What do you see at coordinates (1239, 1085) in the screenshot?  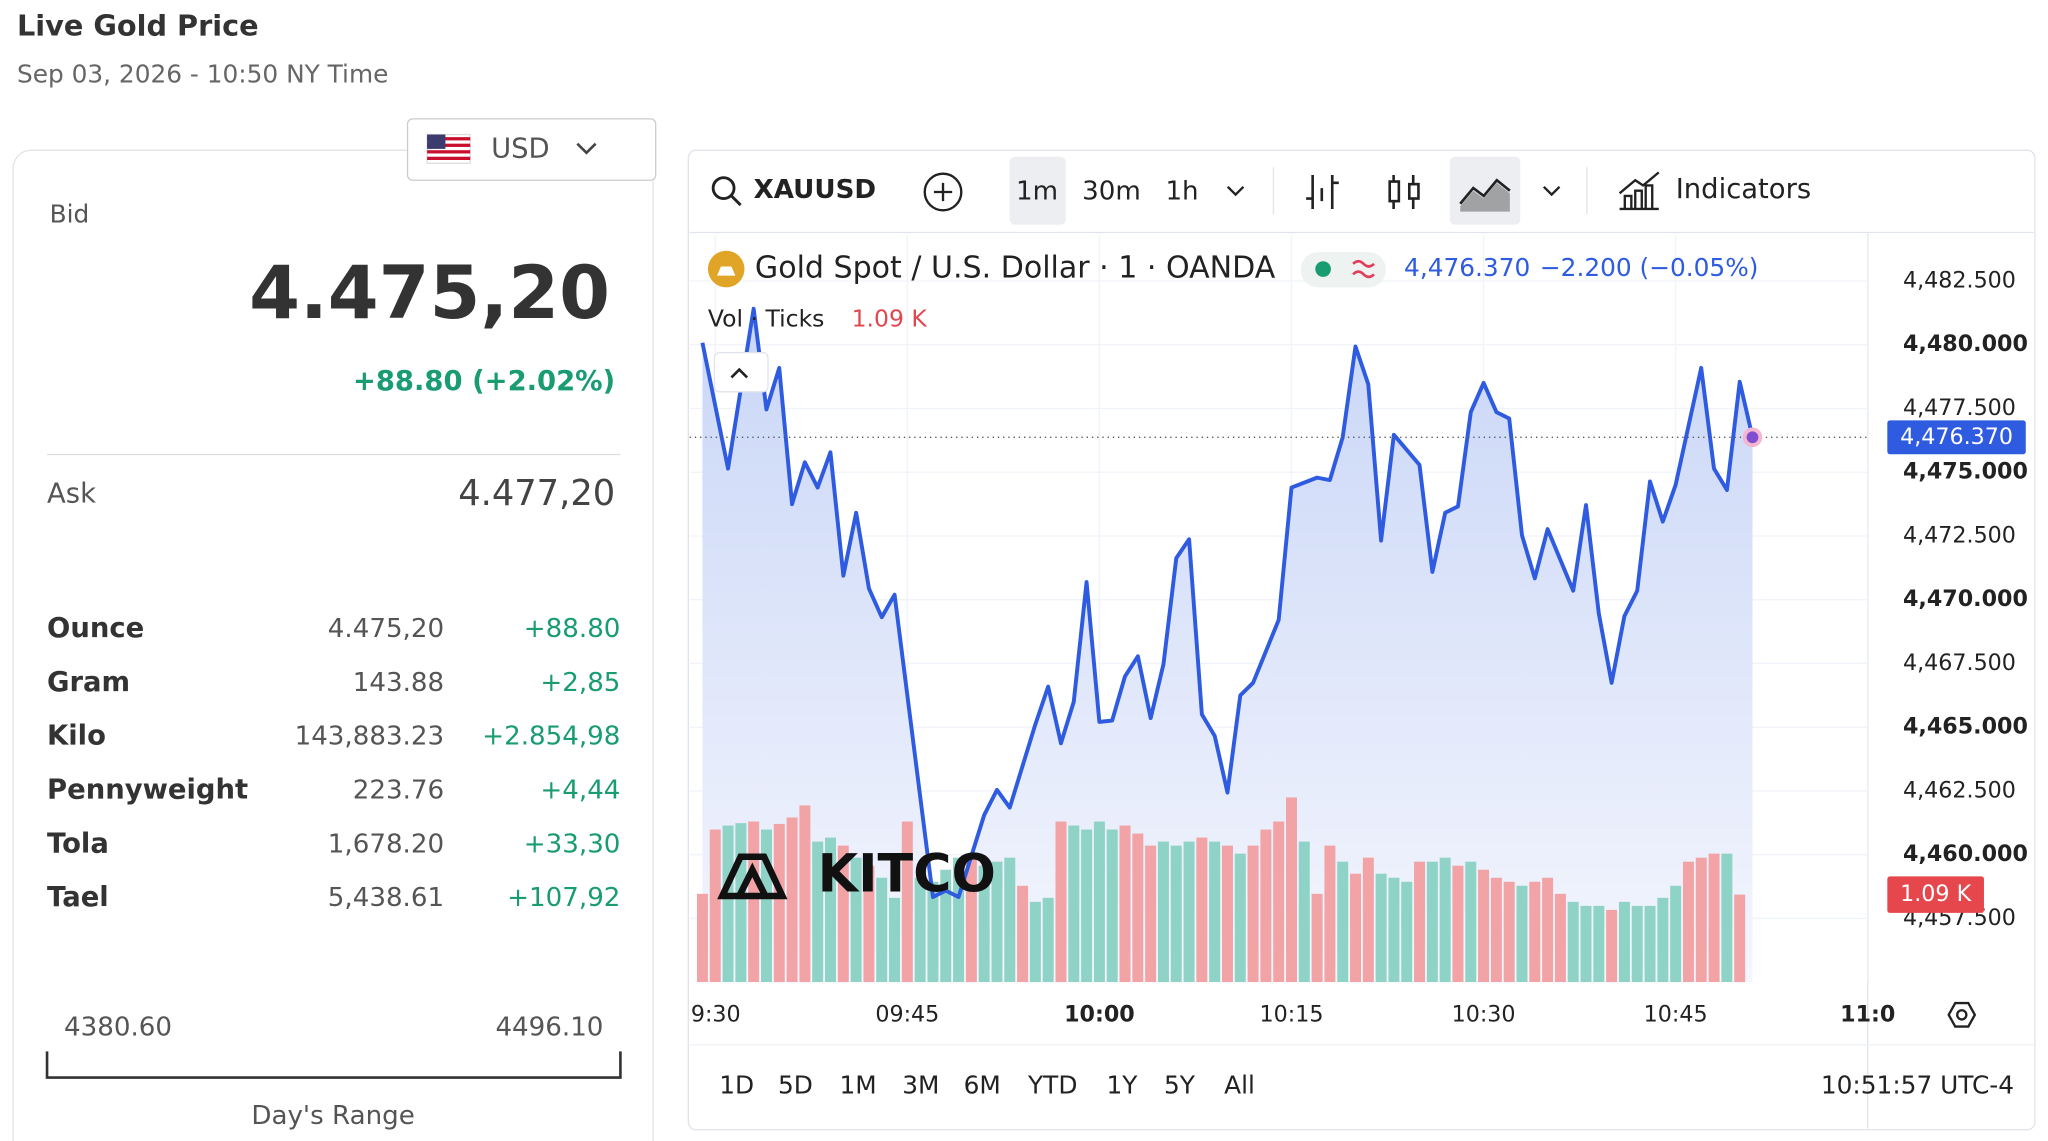 I see `period-button: All` at bounding box center [1239, 1085].